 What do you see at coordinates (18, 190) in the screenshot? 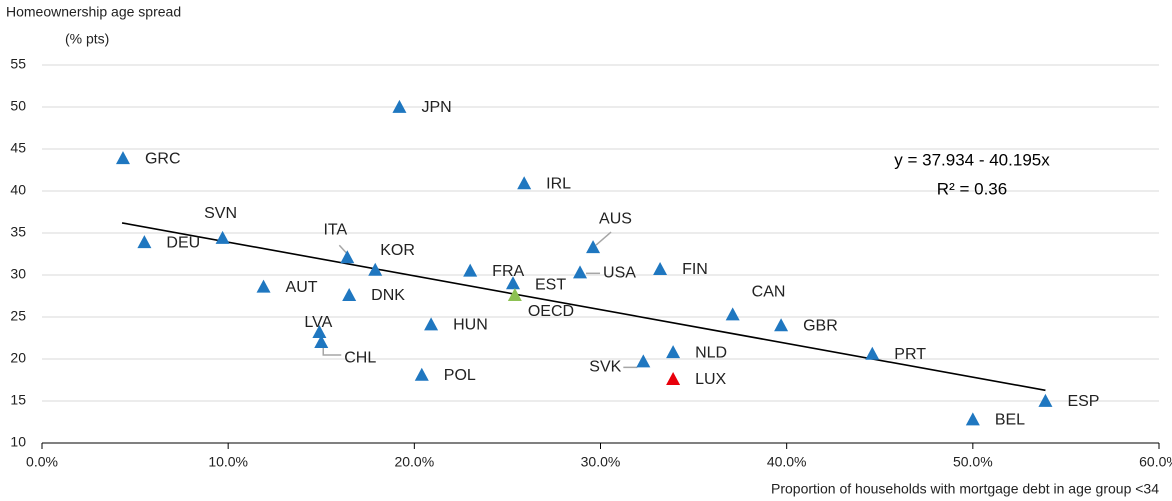
I see `y-tick-label: 40` at bounding box center [18, 190].